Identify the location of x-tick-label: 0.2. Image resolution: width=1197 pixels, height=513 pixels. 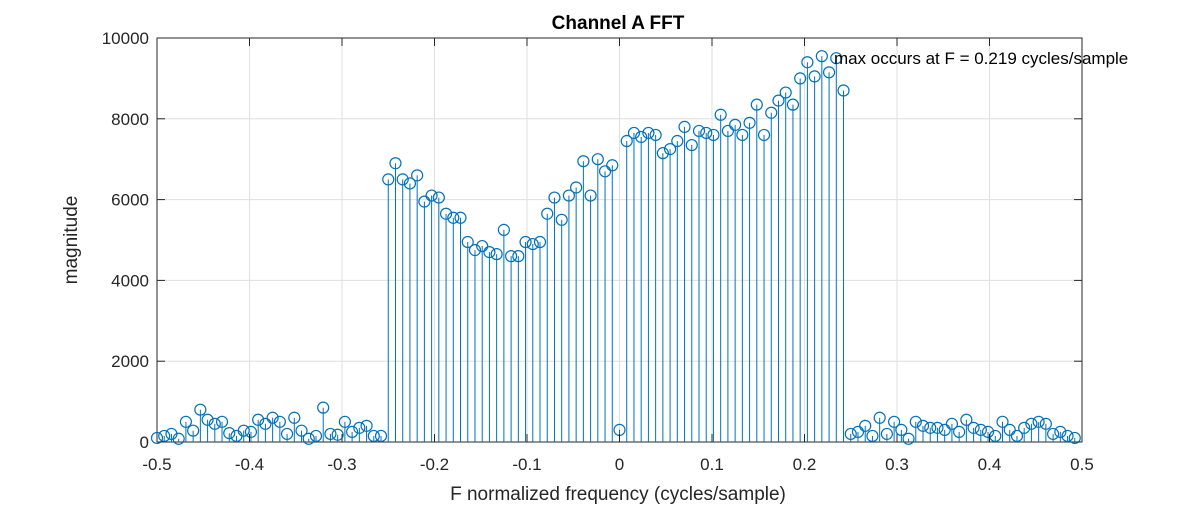
(805, 464).